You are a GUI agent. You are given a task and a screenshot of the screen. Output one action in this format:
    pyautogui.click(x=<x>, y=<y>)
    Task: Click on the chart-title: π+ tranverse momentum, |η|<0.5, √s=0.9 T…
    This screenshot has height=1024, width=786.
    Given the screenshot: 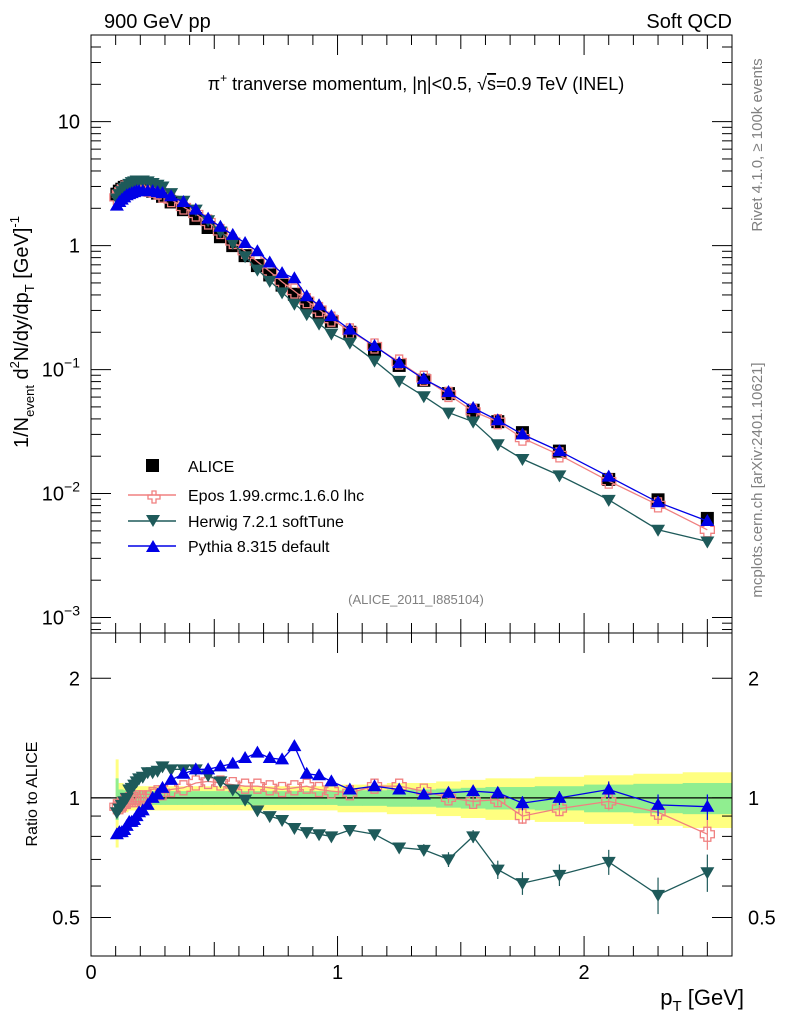 What is the action you would take?
    pyautogui.click(x=416, y=82)
    